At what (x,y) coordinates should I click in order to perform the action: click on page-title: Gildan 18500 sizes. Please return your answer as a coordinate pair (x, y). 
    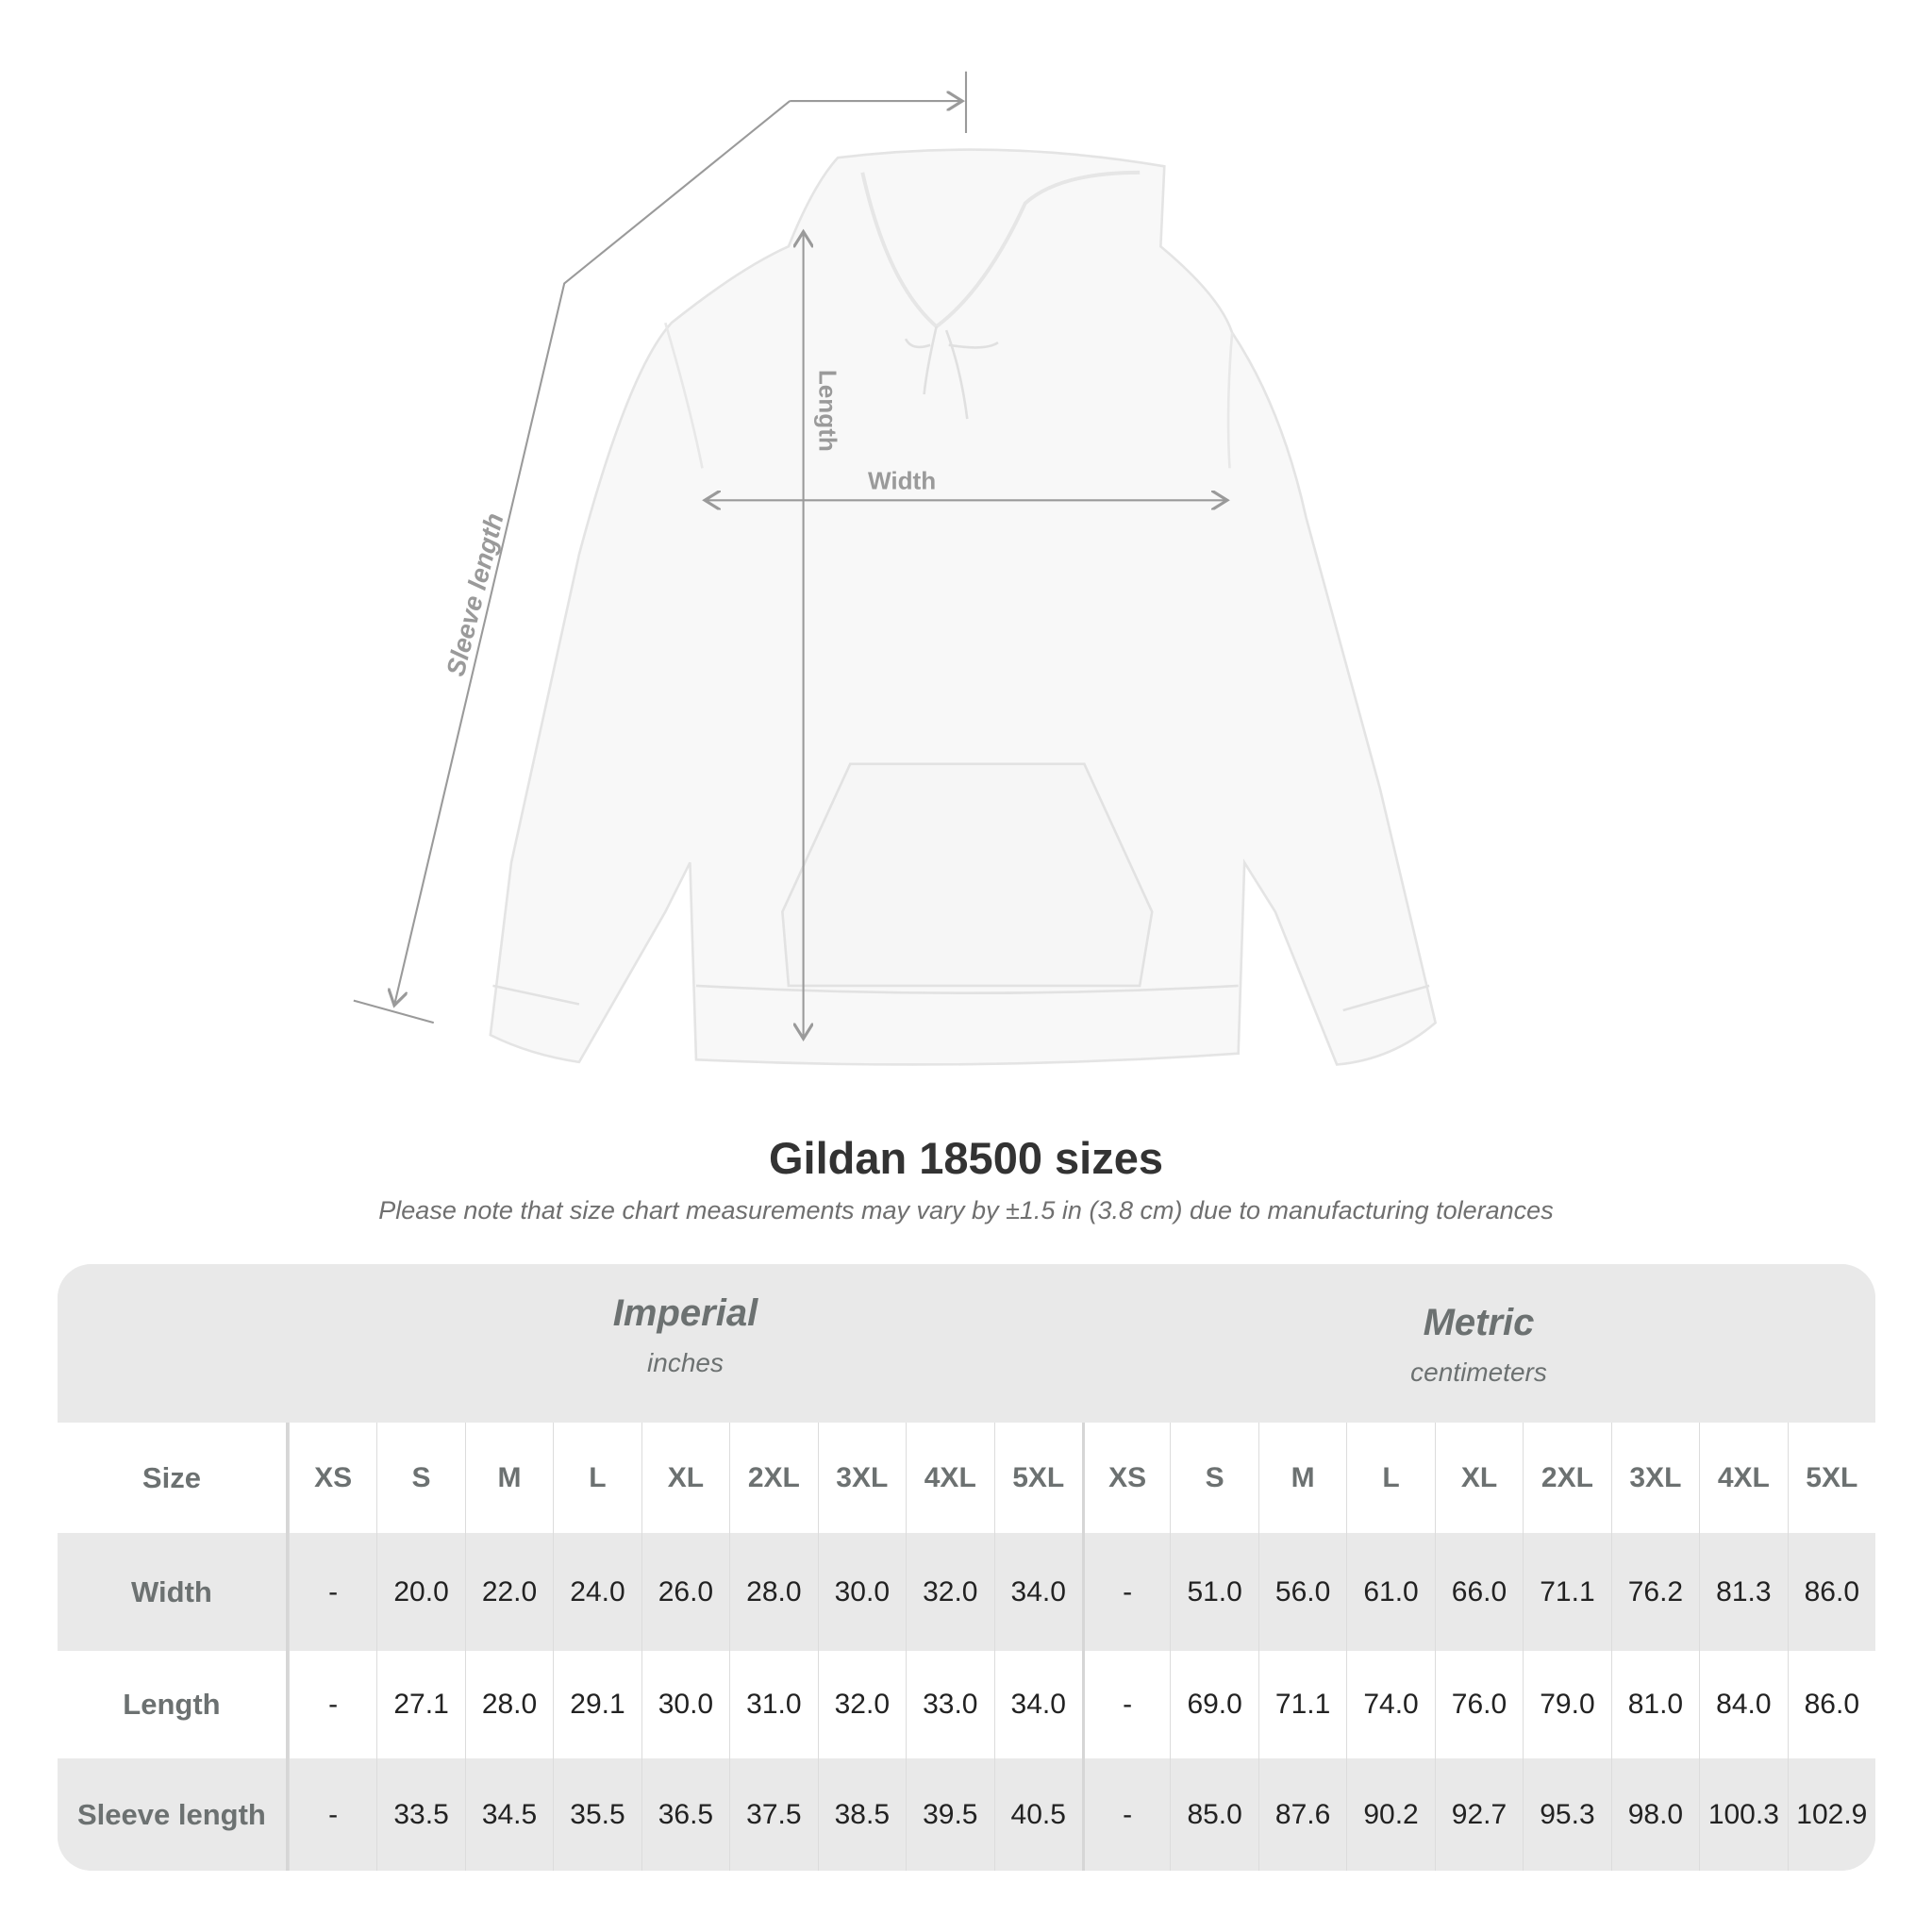
    Looking at the image, I should click on (966, 1158).